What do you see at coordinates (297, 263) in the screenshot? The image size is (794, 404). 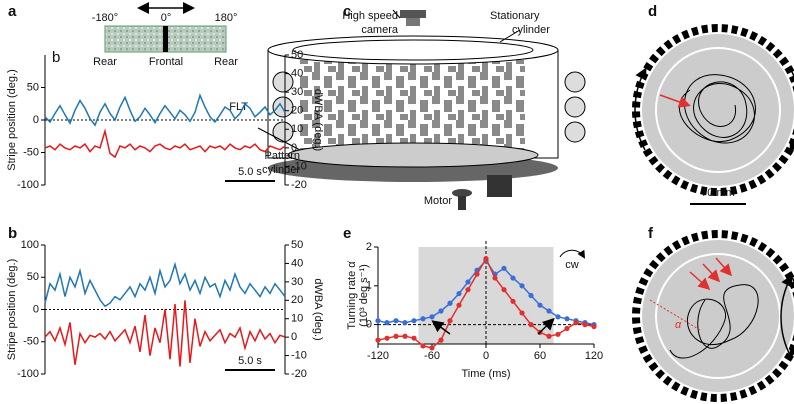 I see `y2-tick-label: 40` at bounding box center [297, 263].